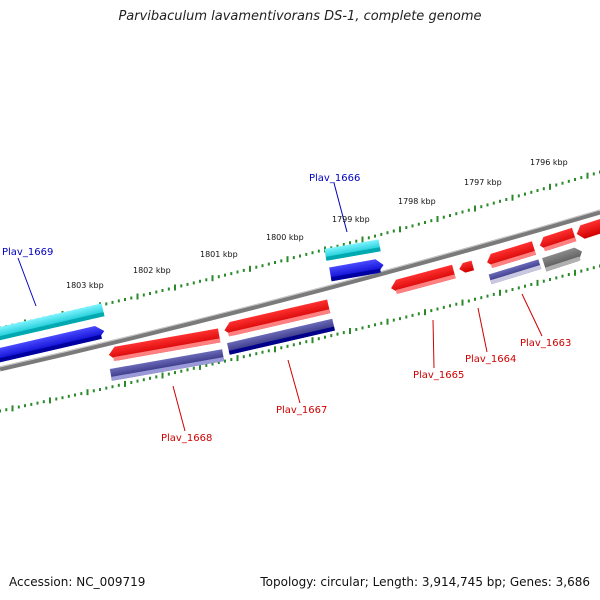 This screenshot has height=600, width=600. What do you see at coordinates (52, 322) in the screenshot?
I see `gene-plav-1669-rna` at bounding box center [52, 322].